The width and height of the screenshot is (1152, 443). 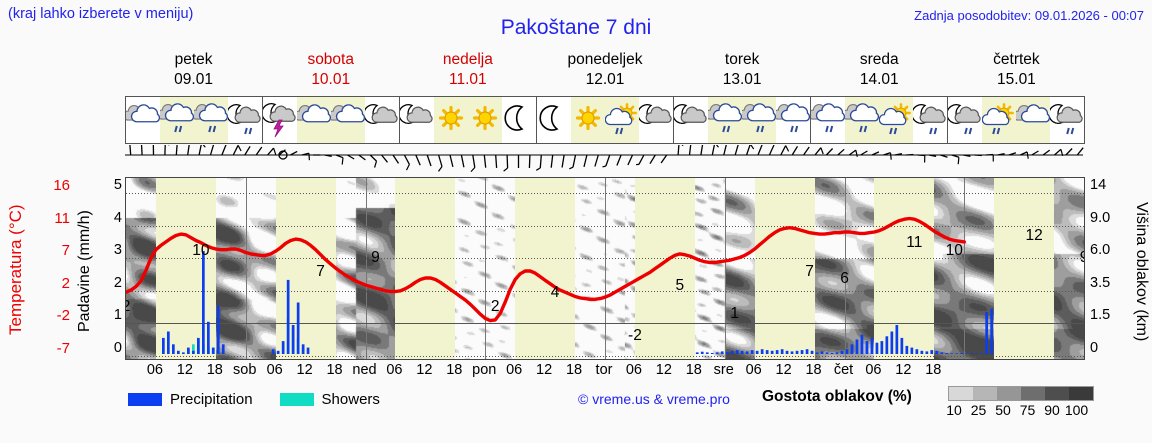 What do you see at coordinates (1076, 410) in the screenshot?
I see `density-tick-label: 100` at bounding box center [1076, 410].